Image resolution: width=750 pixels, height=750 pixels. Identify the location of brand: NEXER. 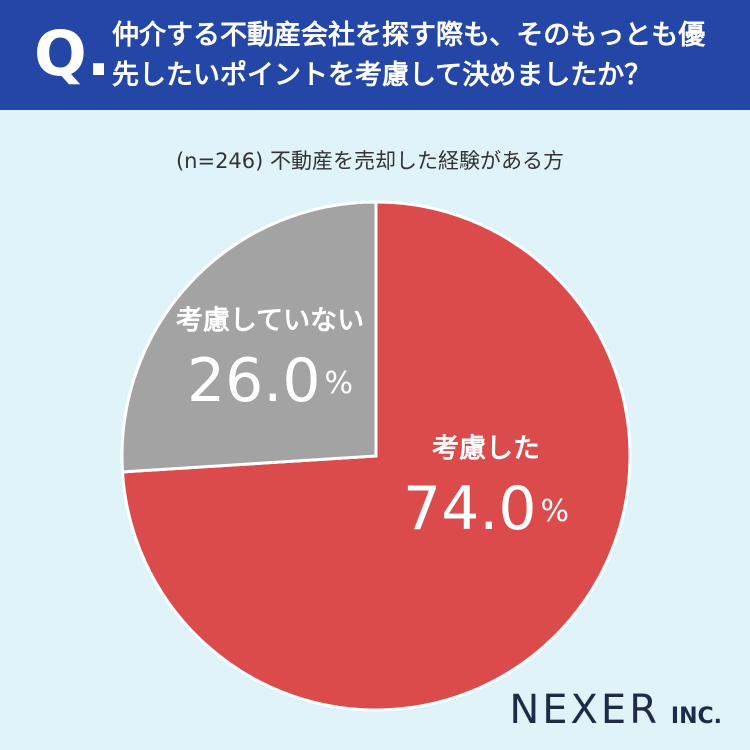
(584, 710).